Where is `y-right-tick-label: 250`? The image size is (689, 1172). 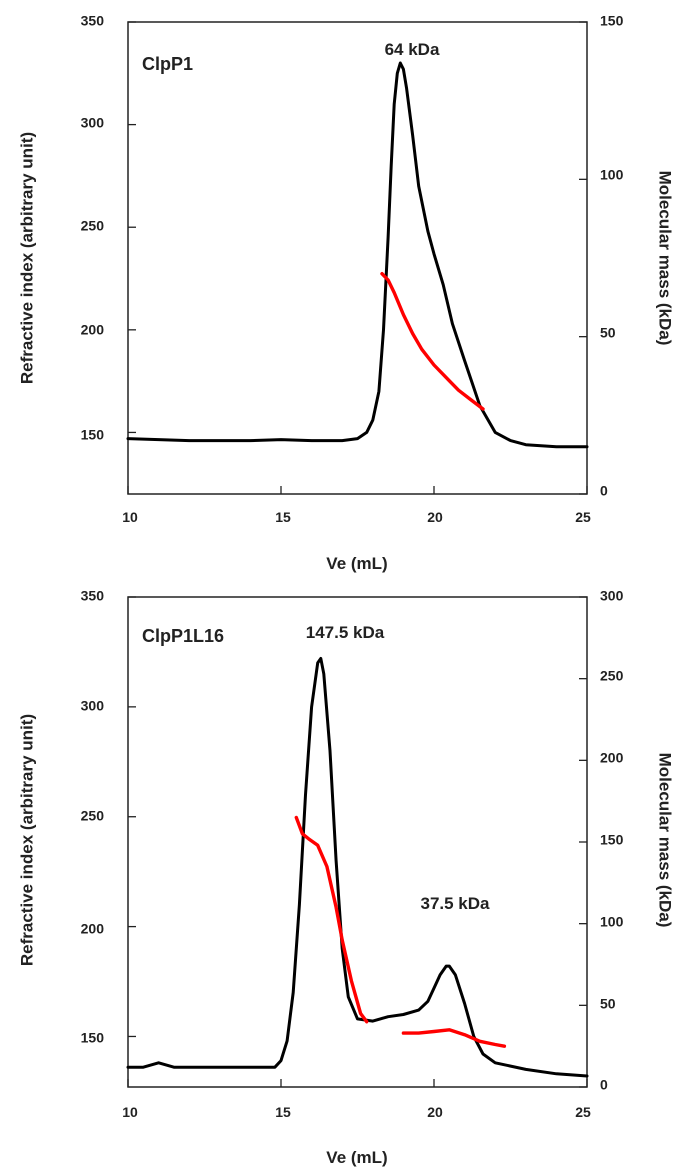 y-right-tick-label: 250 is located at coordinates (612, 676).